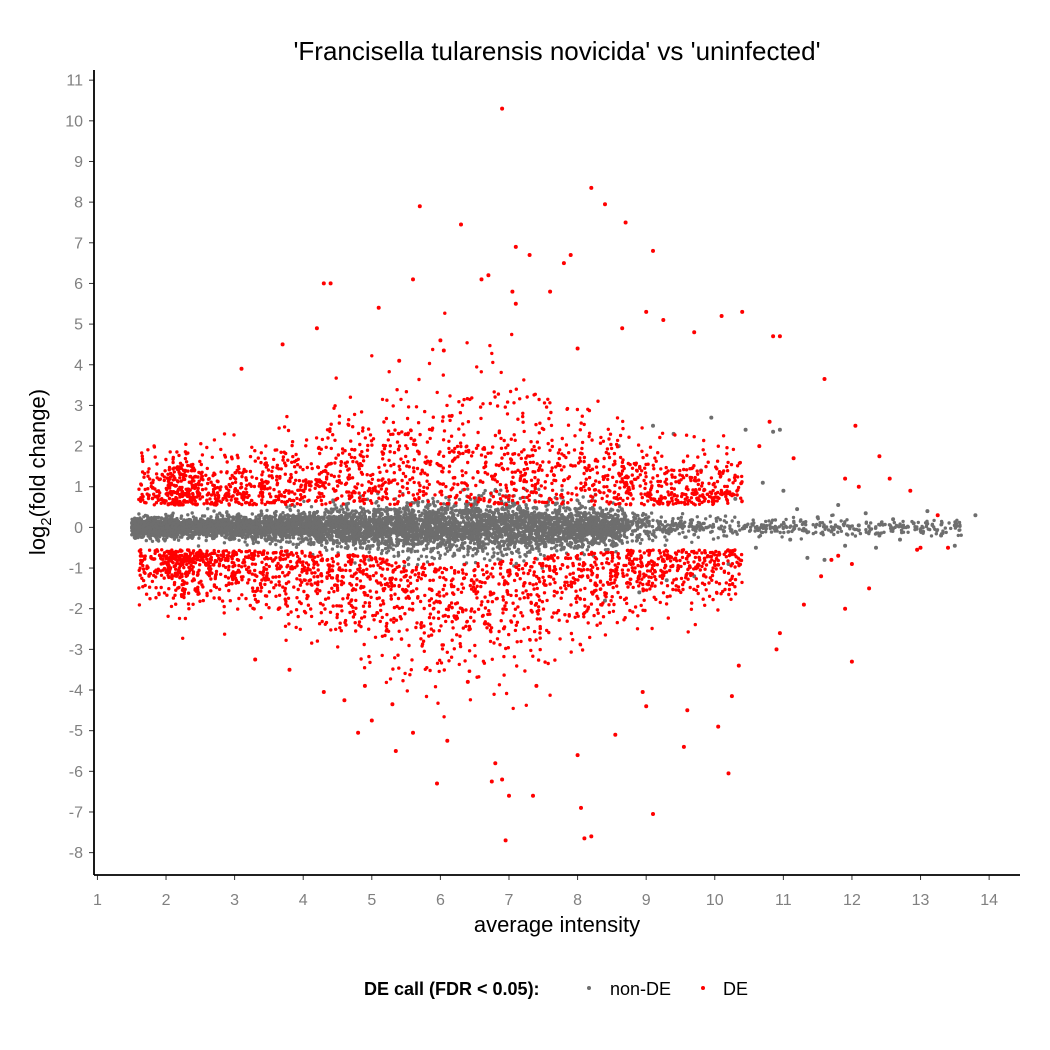 The width and height of the screenshot is (1050, 1050). I want to click on x-tick-label: 9, so click(646, 900).